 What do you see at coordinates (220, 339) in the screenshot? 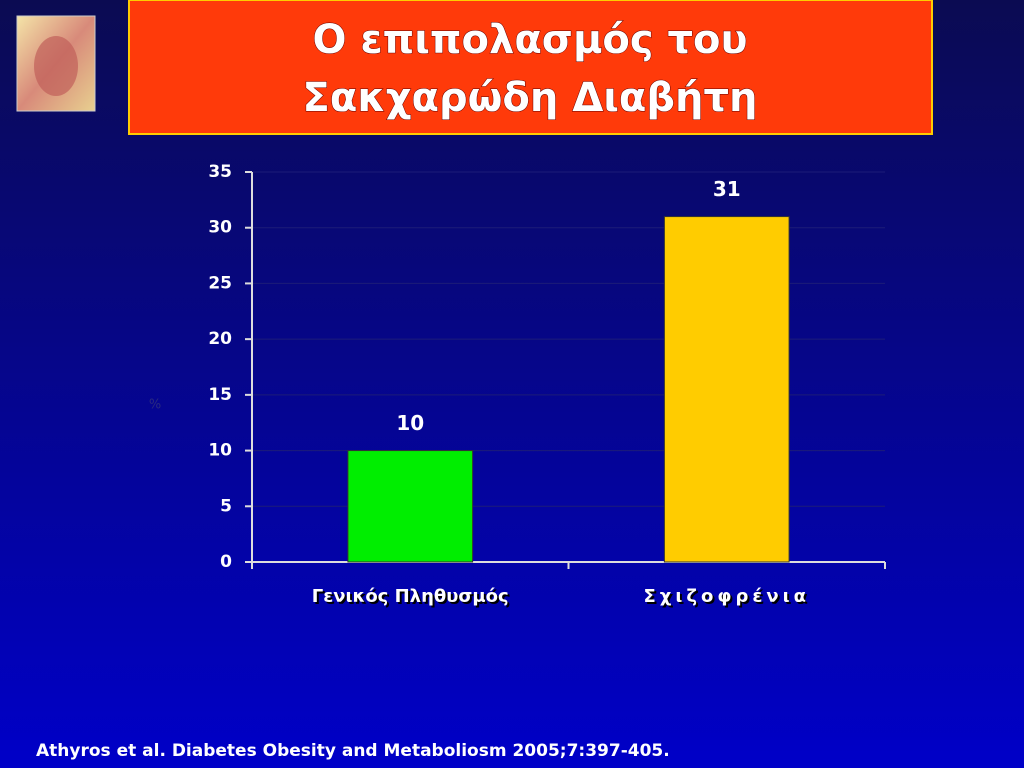
I see `y-tick-label: 20` at bounding box center [220, 339].